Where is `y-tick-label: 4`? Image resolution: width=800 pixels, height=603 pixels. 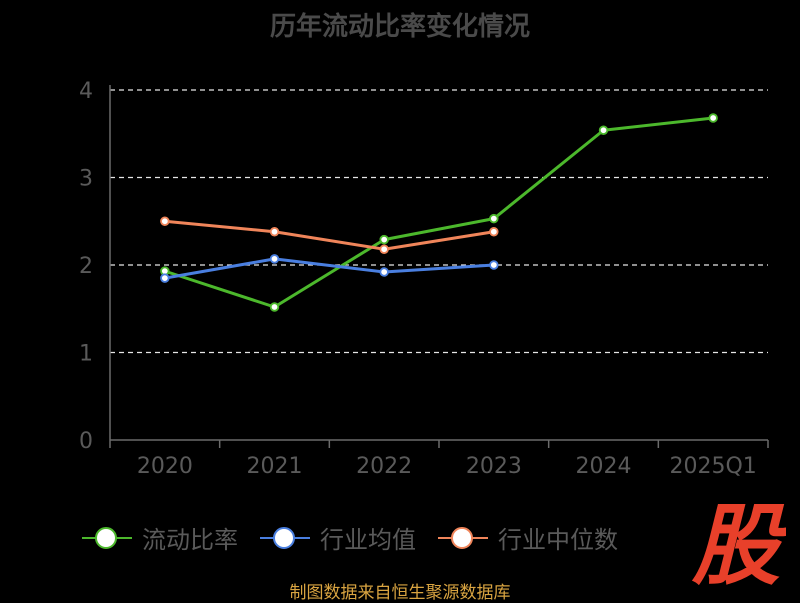
y-tick-label: 4 is located at coordinates (86, 91).